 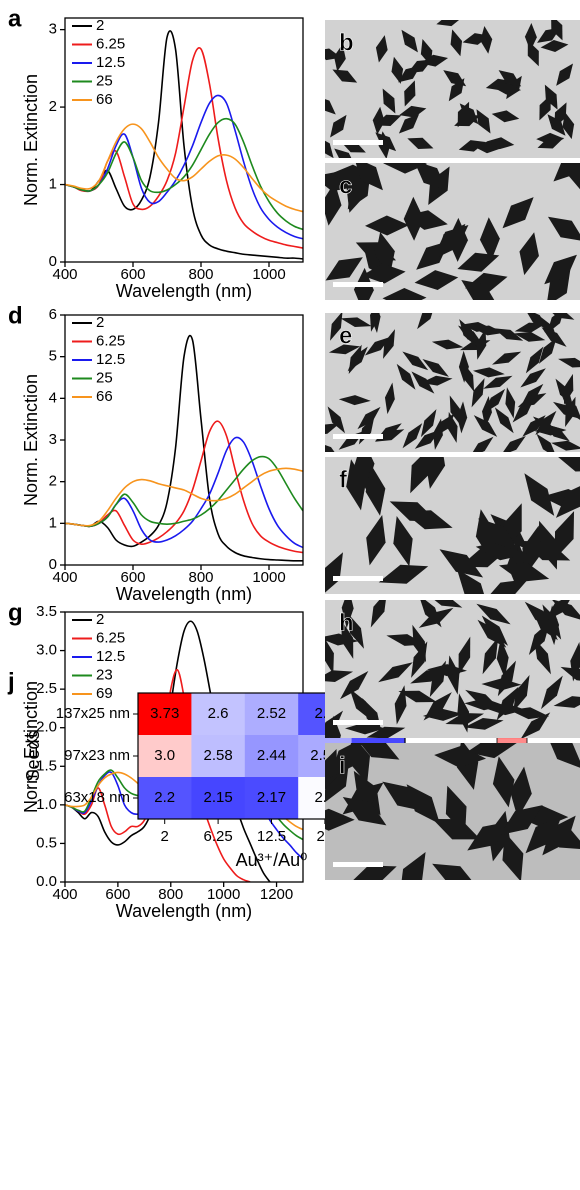 I want to click on col-label: 12.5, so click(x=271, y=836).